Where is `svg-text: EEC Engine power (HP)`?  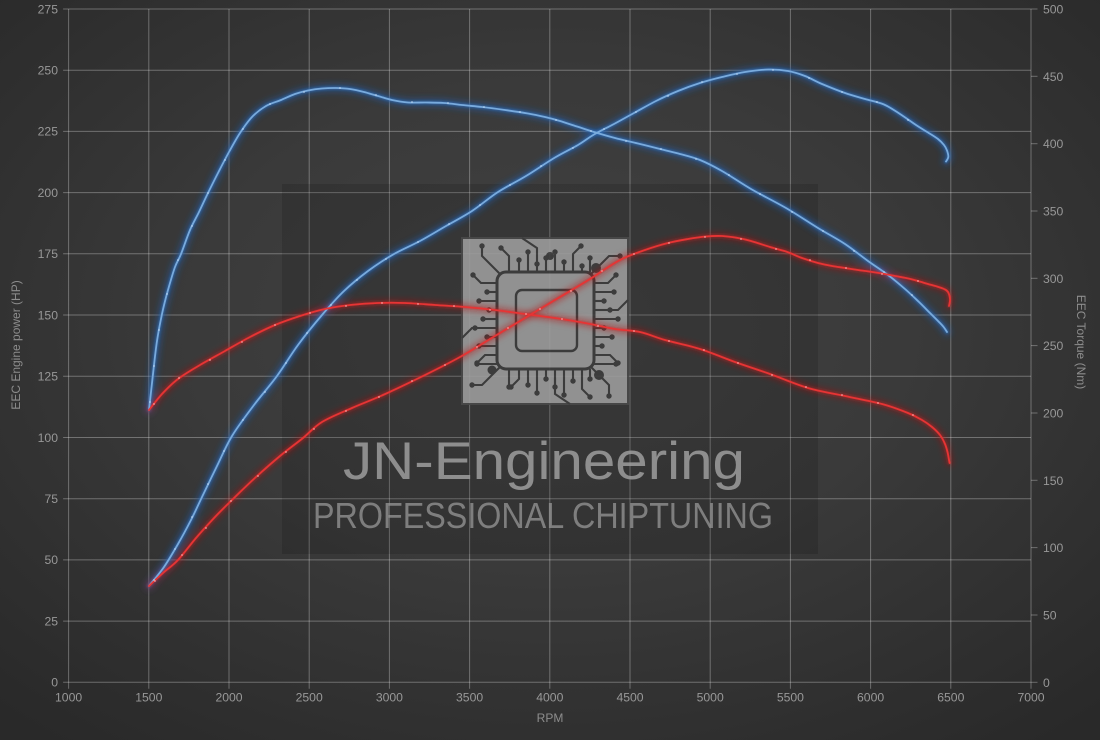
svg-text: EEC Engine power (HP) is located at coordinates (16, 344).